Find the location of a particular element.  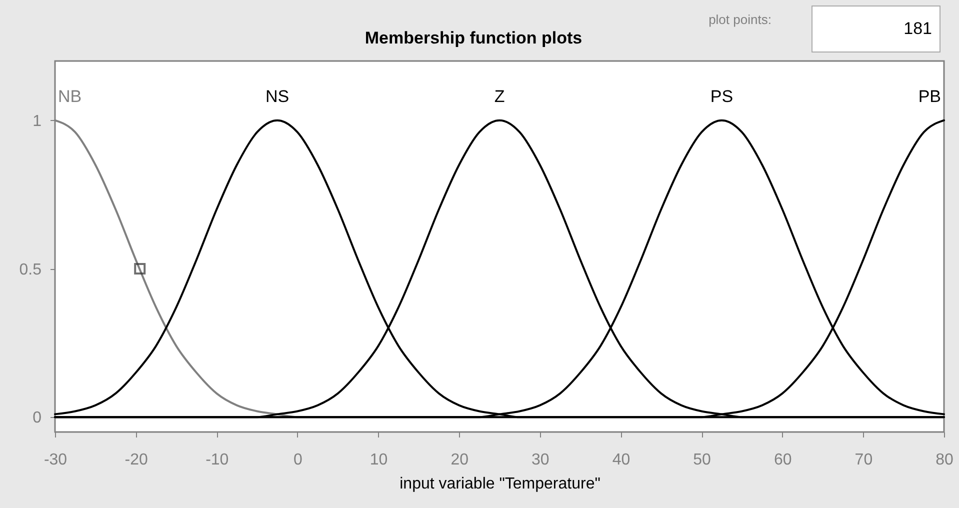

x-tick-label: 0 is located at coordinates (298, 460).